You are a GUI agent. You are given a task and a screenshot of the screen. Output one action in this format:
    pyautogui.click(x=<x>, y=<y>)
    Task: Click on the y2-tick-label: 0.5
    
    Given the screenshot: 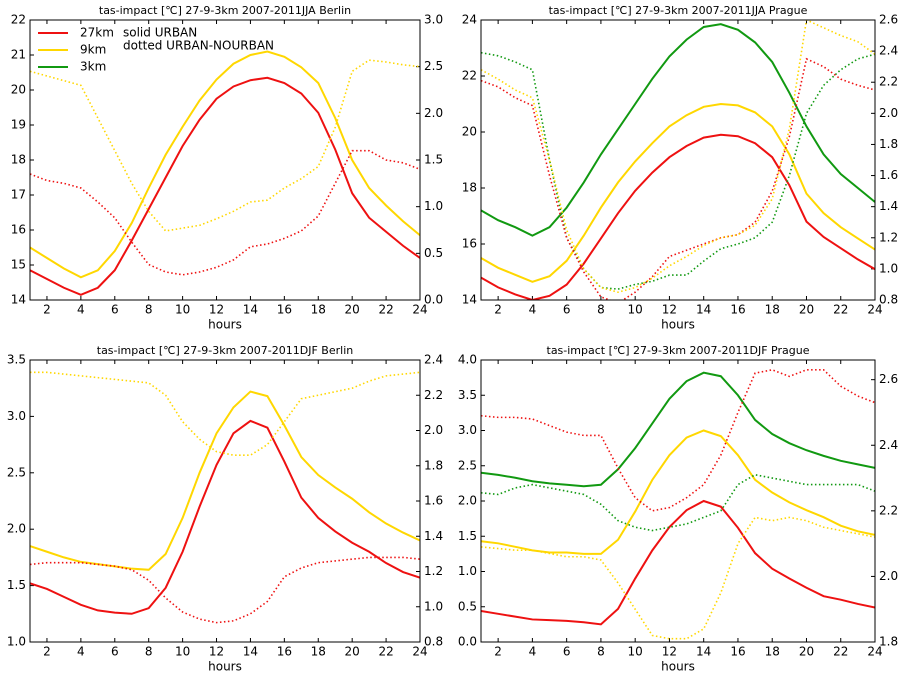 What is the action you would take?
    pyautogui.click(x=433, y=253)
    